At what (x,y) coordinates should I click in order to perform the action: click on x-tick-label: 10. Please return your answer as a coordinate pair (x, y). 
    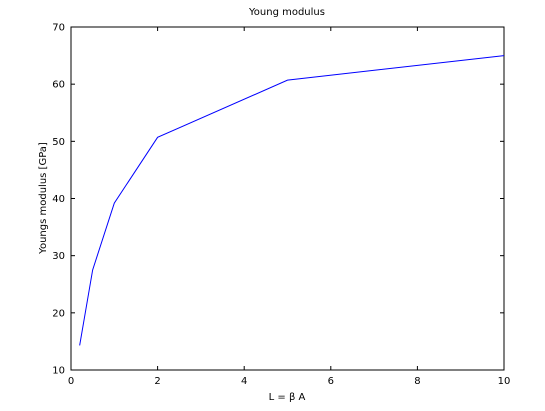
    Looking at the image, I should click on (504, 381).